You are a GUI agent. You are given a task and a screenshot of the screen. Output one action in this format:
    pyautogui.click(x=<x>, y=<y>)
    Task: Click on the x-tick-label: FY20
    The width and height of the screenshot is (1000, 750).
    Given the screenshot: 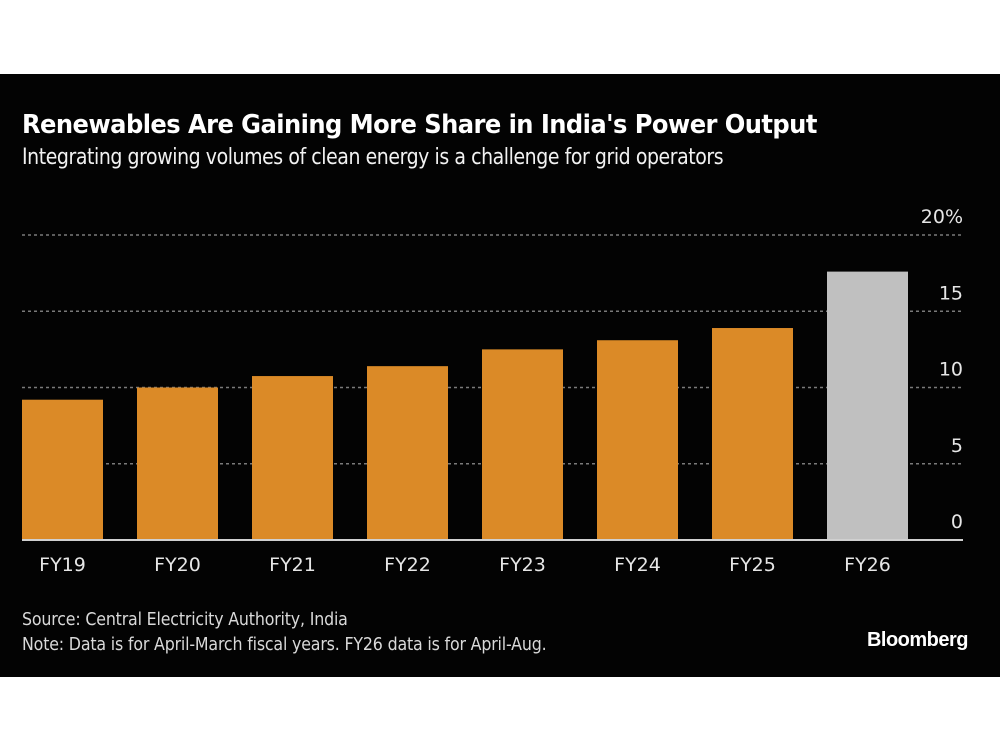 What is the action you would take?
    pyautogui.click(x=177, y=565)
    